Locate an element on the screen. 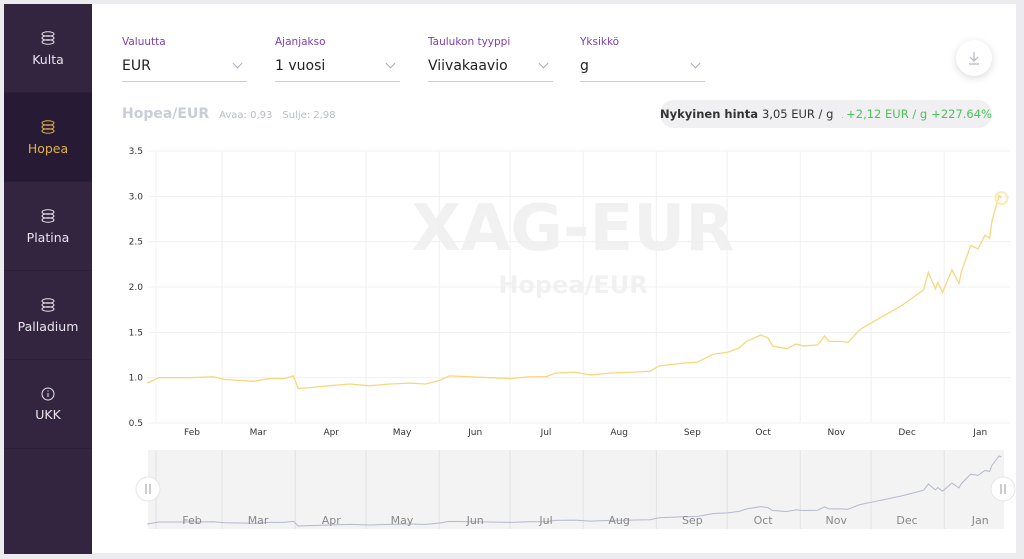  close-value: Sulje: 2,98 is located at coordinates (309, 115).